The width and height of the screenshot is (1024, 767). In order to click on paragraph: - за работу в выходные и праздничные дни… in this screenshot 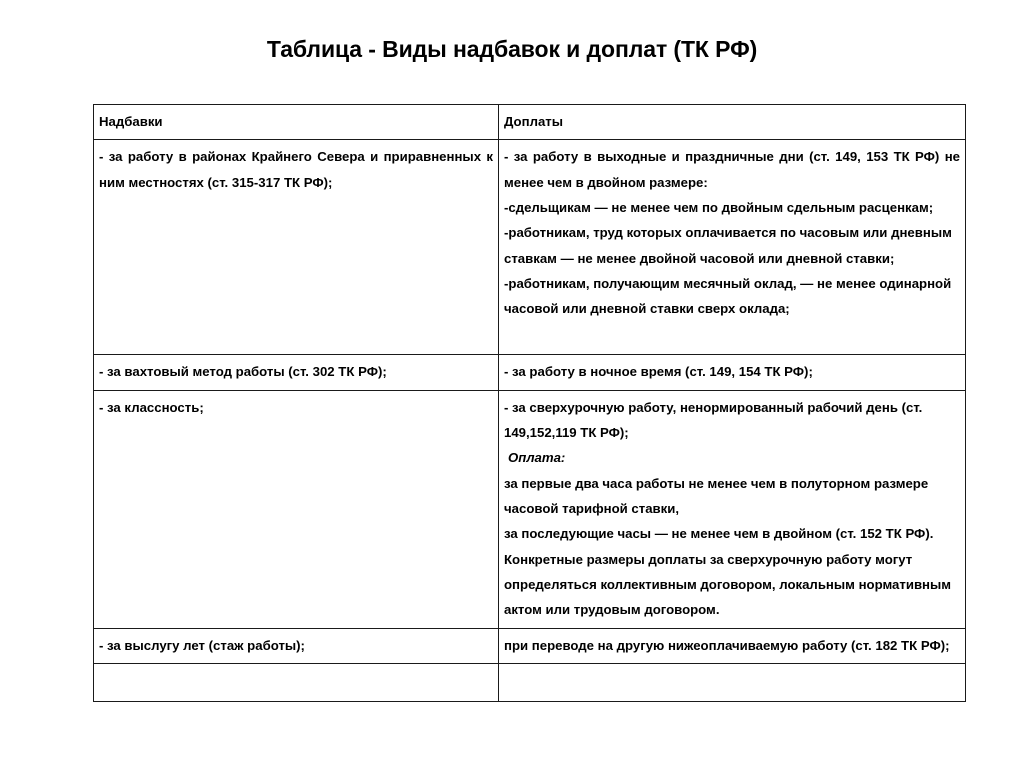, I will do `click(732, 169)`.